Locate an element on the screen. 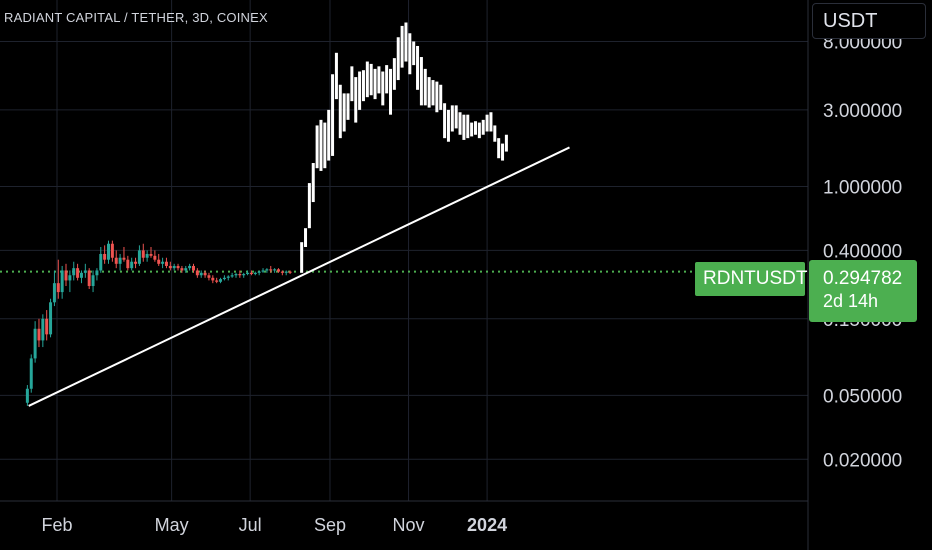  price-tick-label: 0.050000 is located at coordinates (862, 396).